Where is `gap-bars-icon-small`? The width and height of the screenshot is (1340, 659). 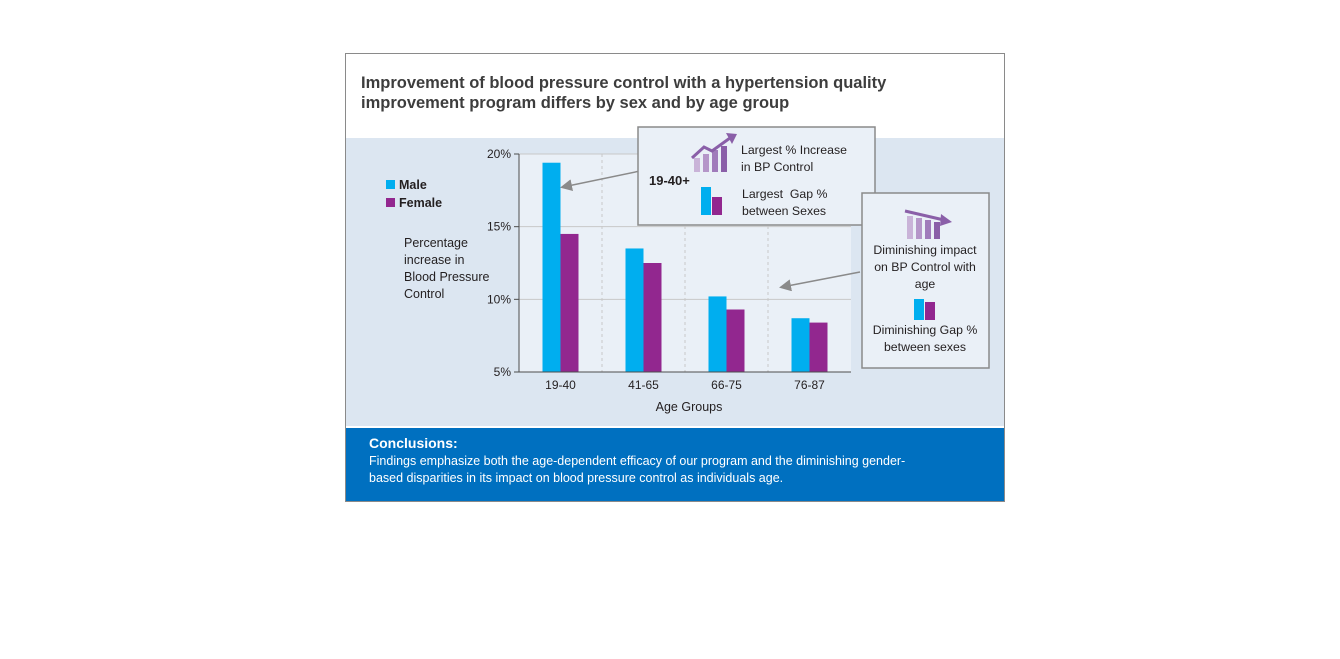
gap-bars-icon-small is located at coordinates (924, 309).